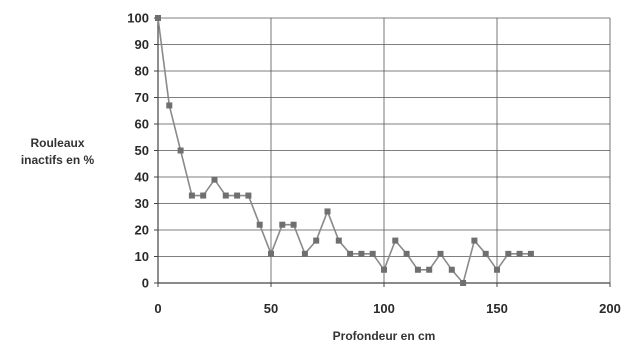 This screenshot has width=624, height=347. I want to click on x-axis-title: Profondeur en cm, so click(384, 336).